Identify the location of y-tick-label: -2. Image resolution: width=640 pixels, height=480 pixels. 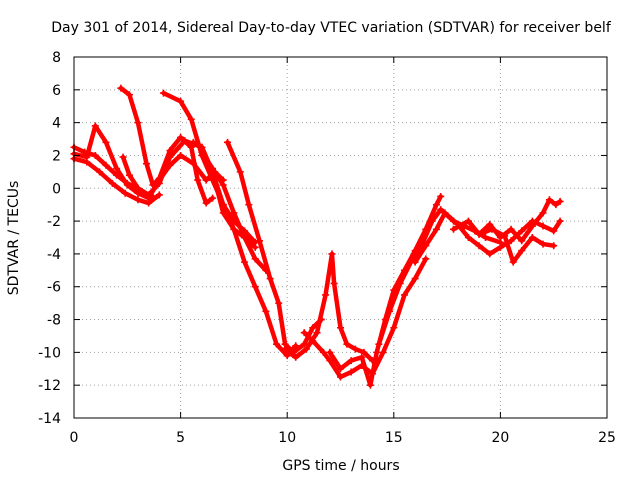
(54, 222).